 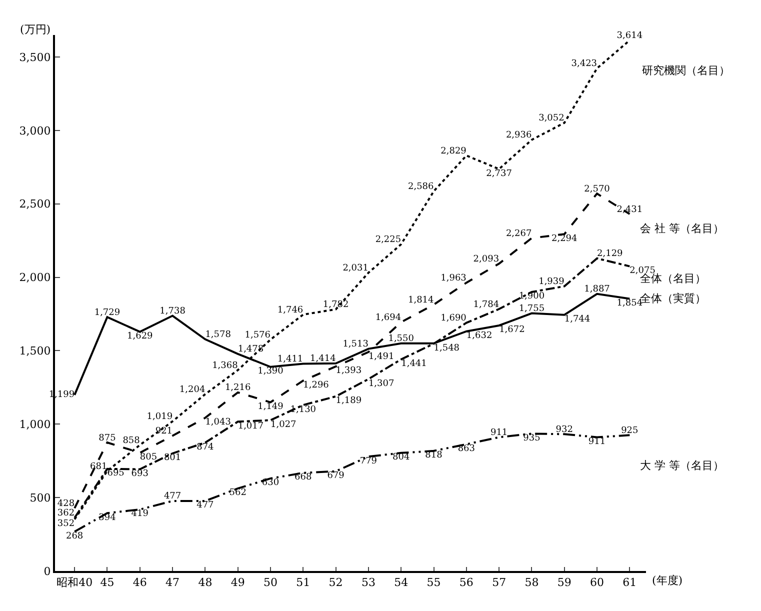 What do you see at coordinates (164, 431) in the screenshot?
I see `data-label: 921` at bounding box center [164, 431].